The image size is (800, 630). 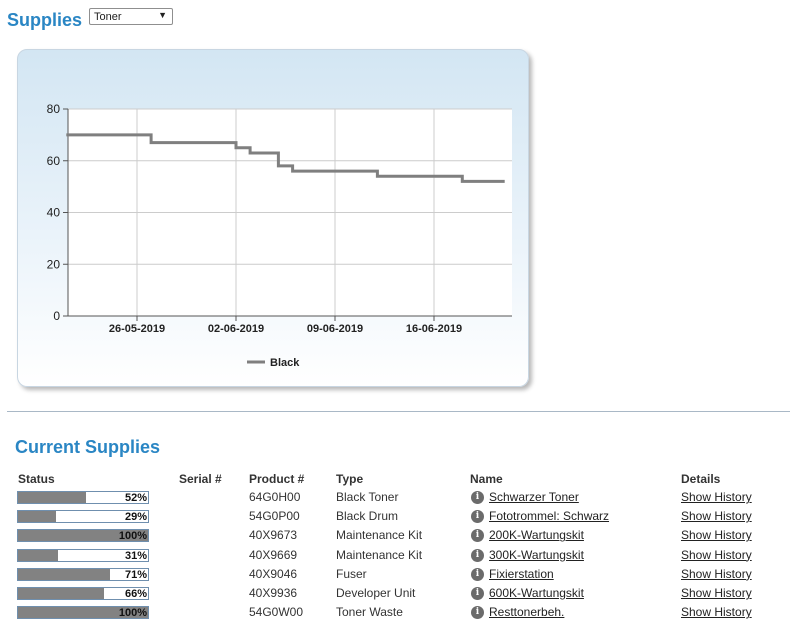 What do you see at coordinates (335, 329) in the screenshot?
I see `x-tick-label: 09-06-2019` at bounding box center [335, 329].